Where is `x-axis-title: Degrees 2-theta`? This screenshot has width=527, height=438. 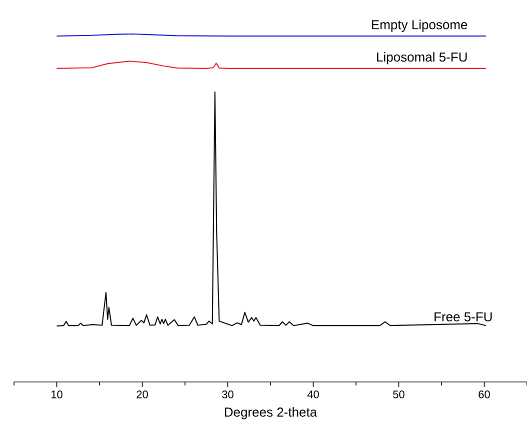 x-axis-title: Degrees 2-theta is located at coordinates (271, 413).